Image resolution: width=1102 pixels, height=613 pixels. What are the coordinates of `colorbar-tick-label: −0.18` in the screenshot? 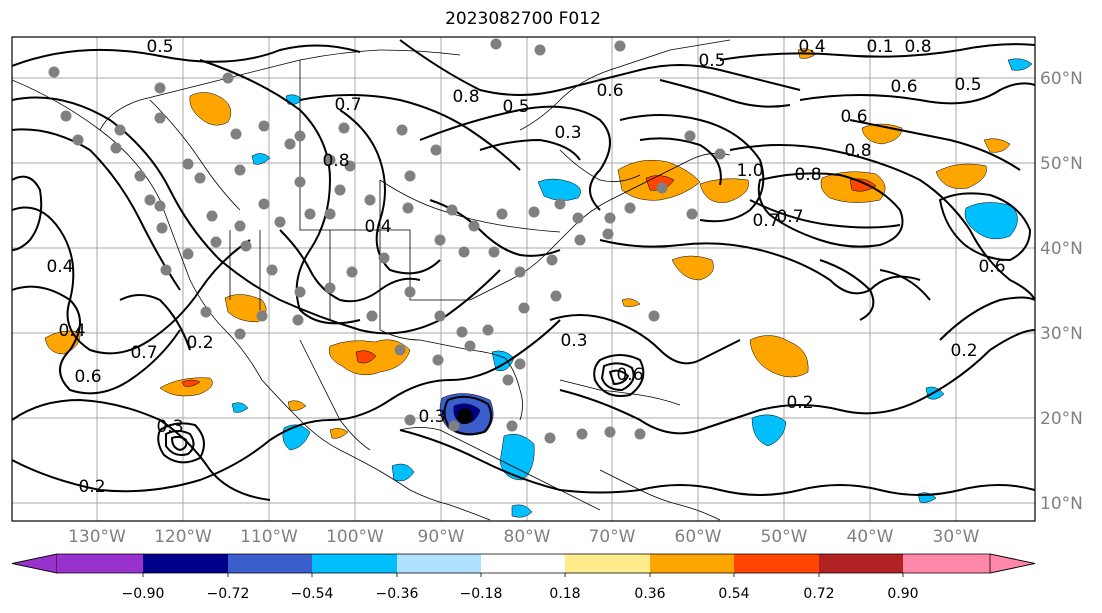 It's located at (481, 594).